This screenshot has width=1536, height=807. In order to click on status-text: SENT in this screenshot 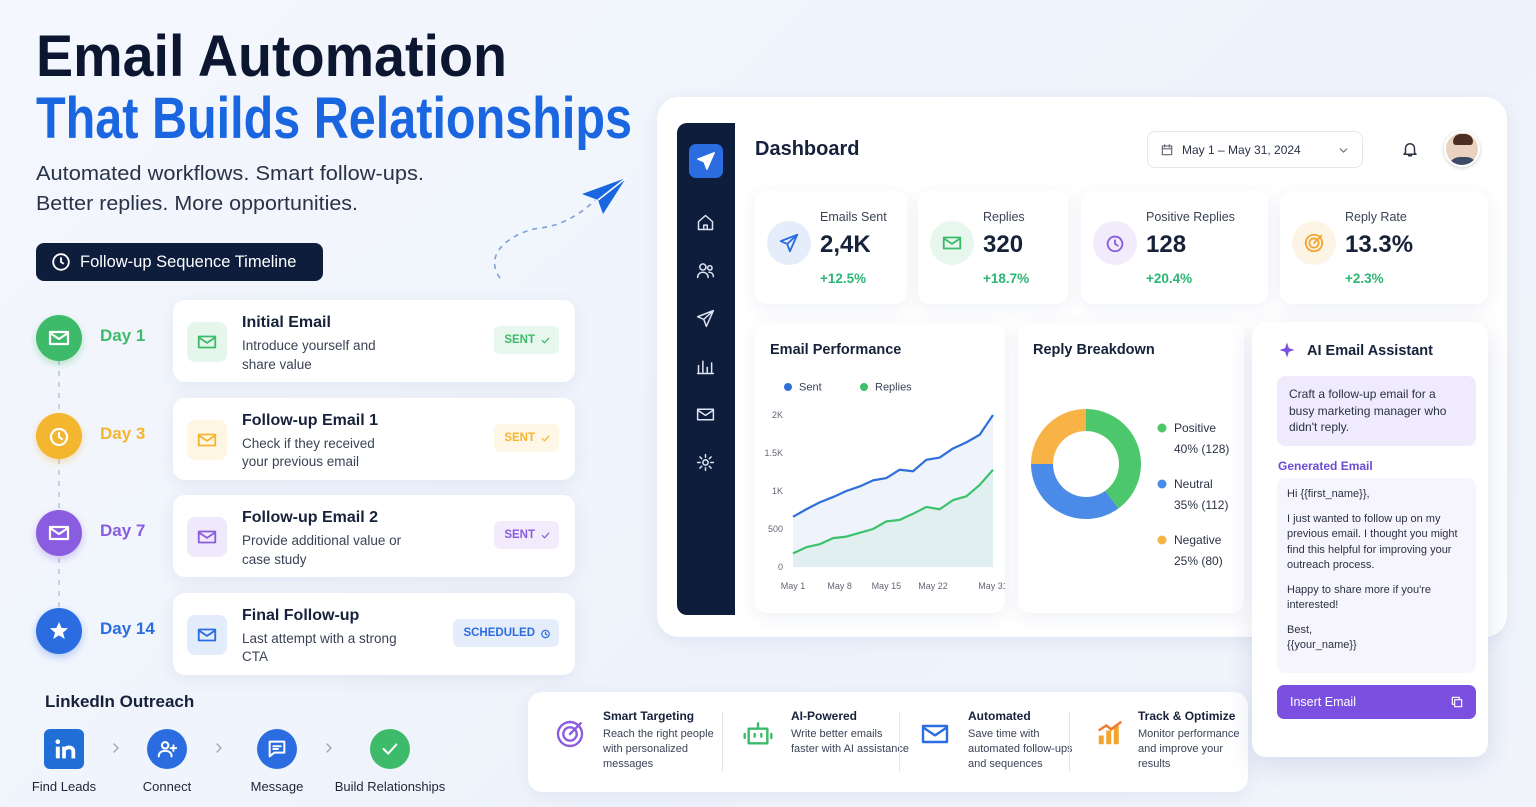, I will do `click(519, 535)`.